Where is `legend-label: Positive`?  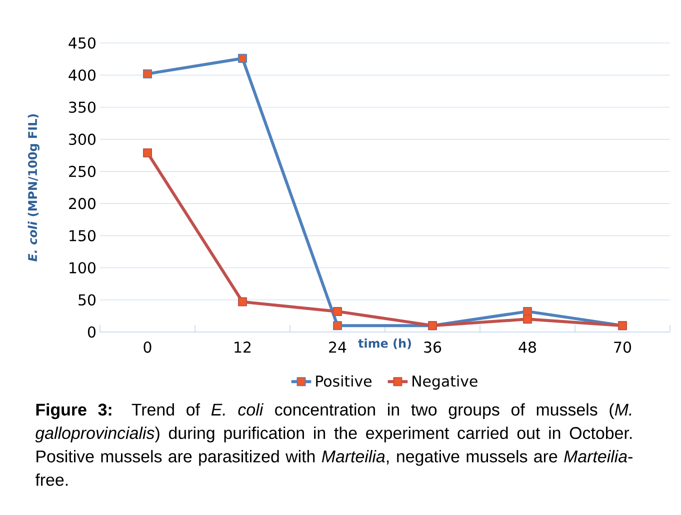 legend-label: Positive is located at coordinates (344, 381).